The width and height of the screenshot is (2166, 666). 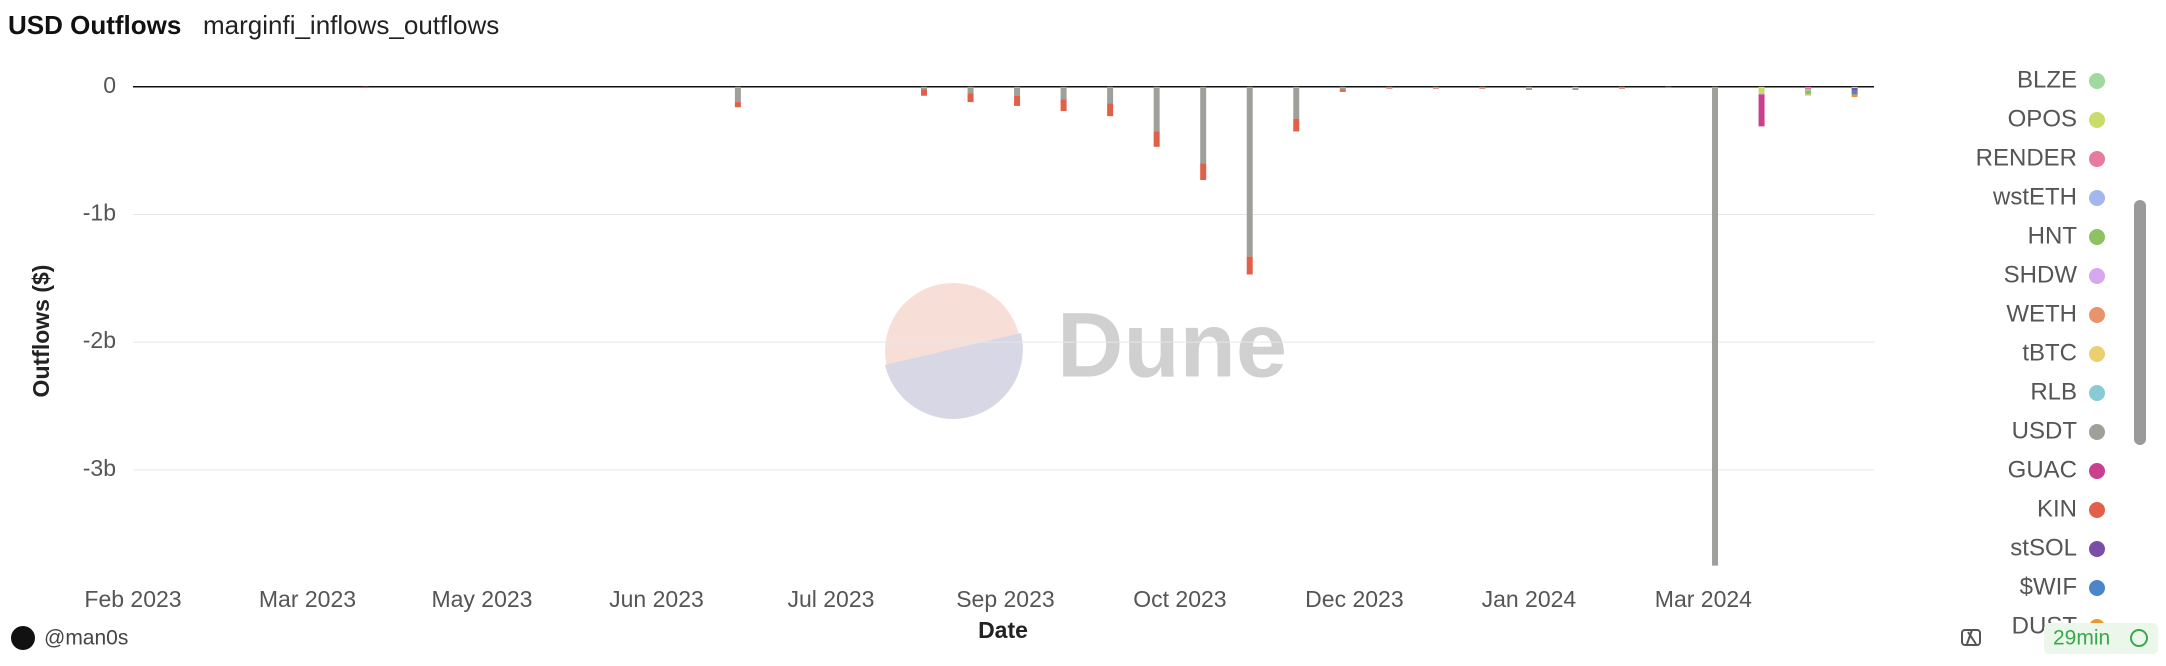 What do you see at coordinates (2045, 430) in the screenshot?
I see `legend-label: USDT` at bounding box center [2045, 430].